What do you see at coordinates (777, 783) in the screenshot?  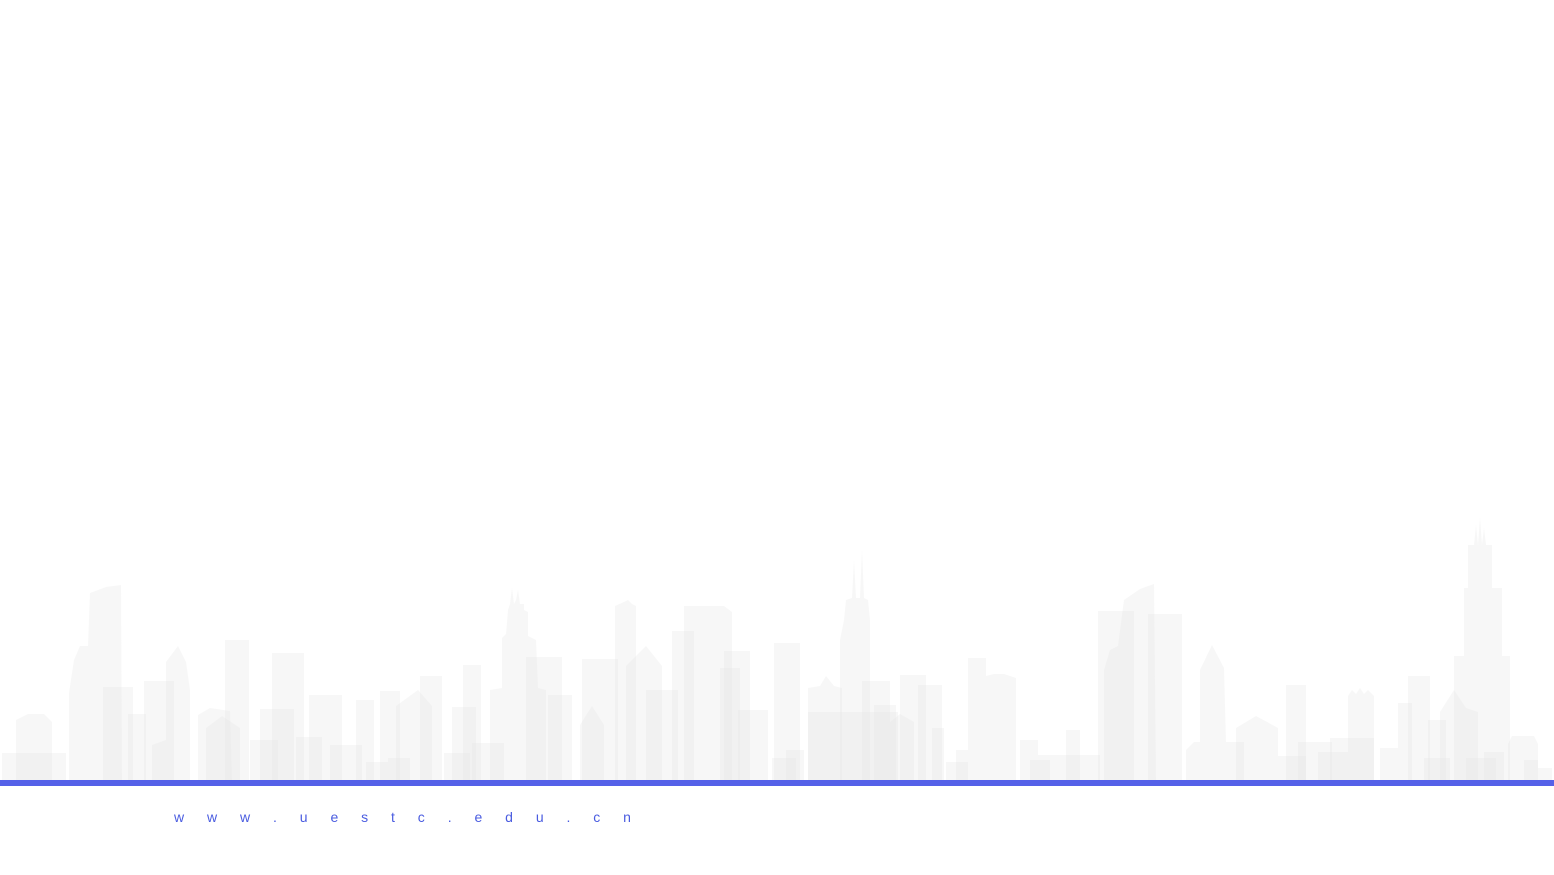 I see `footer-accent-bar` at bounding box center [777, 783].